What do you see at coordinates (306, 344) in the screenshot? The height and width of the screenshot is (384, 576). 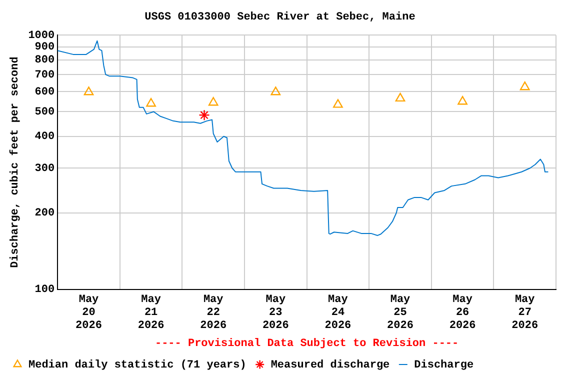 I see `text: ---- Provisional Data Subject to Revision ----` at bounding box center [306, 344].